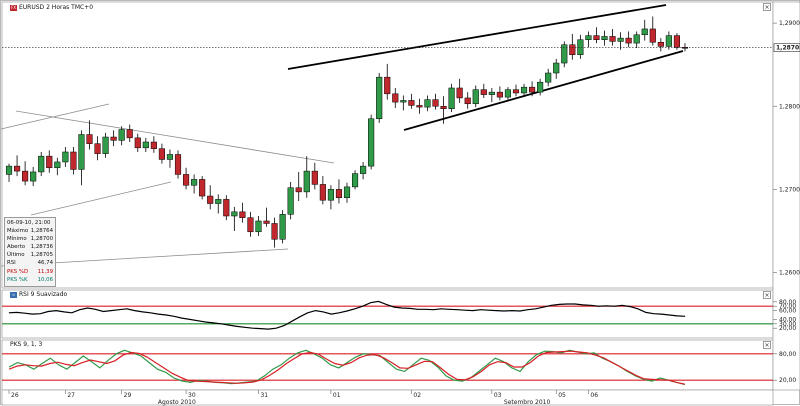 Image resolution: width=800 pixels, height=406 pixels. What do you see at coordinates (347, 367) in the screenshot?
I see `series-line-pct-d` at bounding box center [347, 367].